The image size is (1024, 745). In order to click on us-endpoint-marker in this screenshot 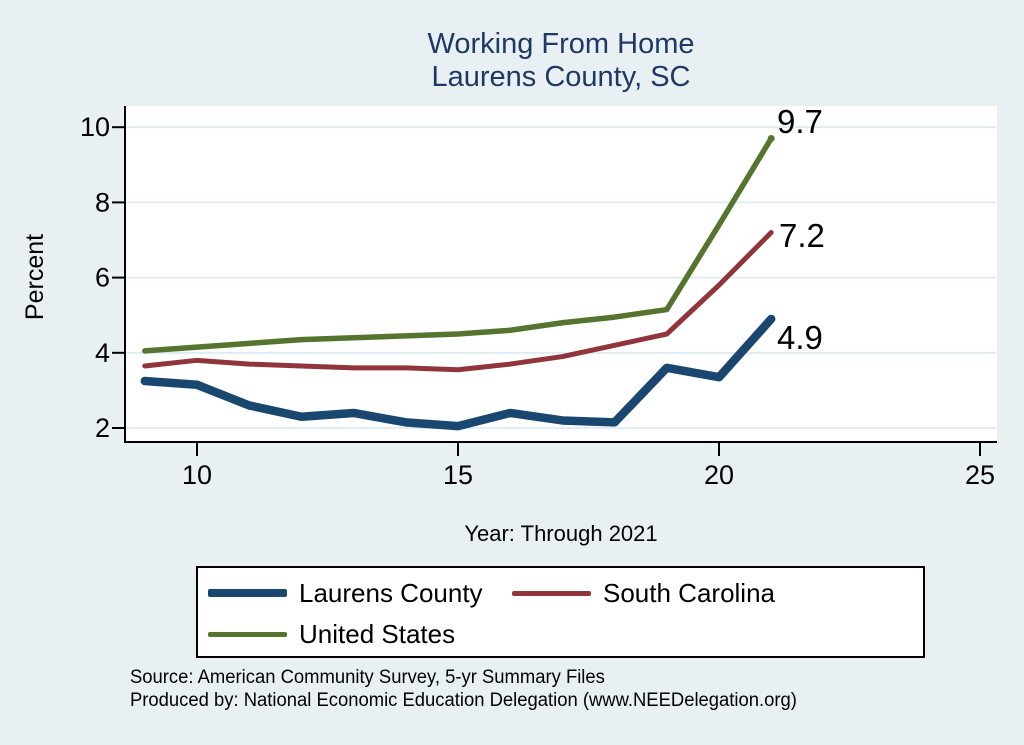, I will do `click(771, 138)`.